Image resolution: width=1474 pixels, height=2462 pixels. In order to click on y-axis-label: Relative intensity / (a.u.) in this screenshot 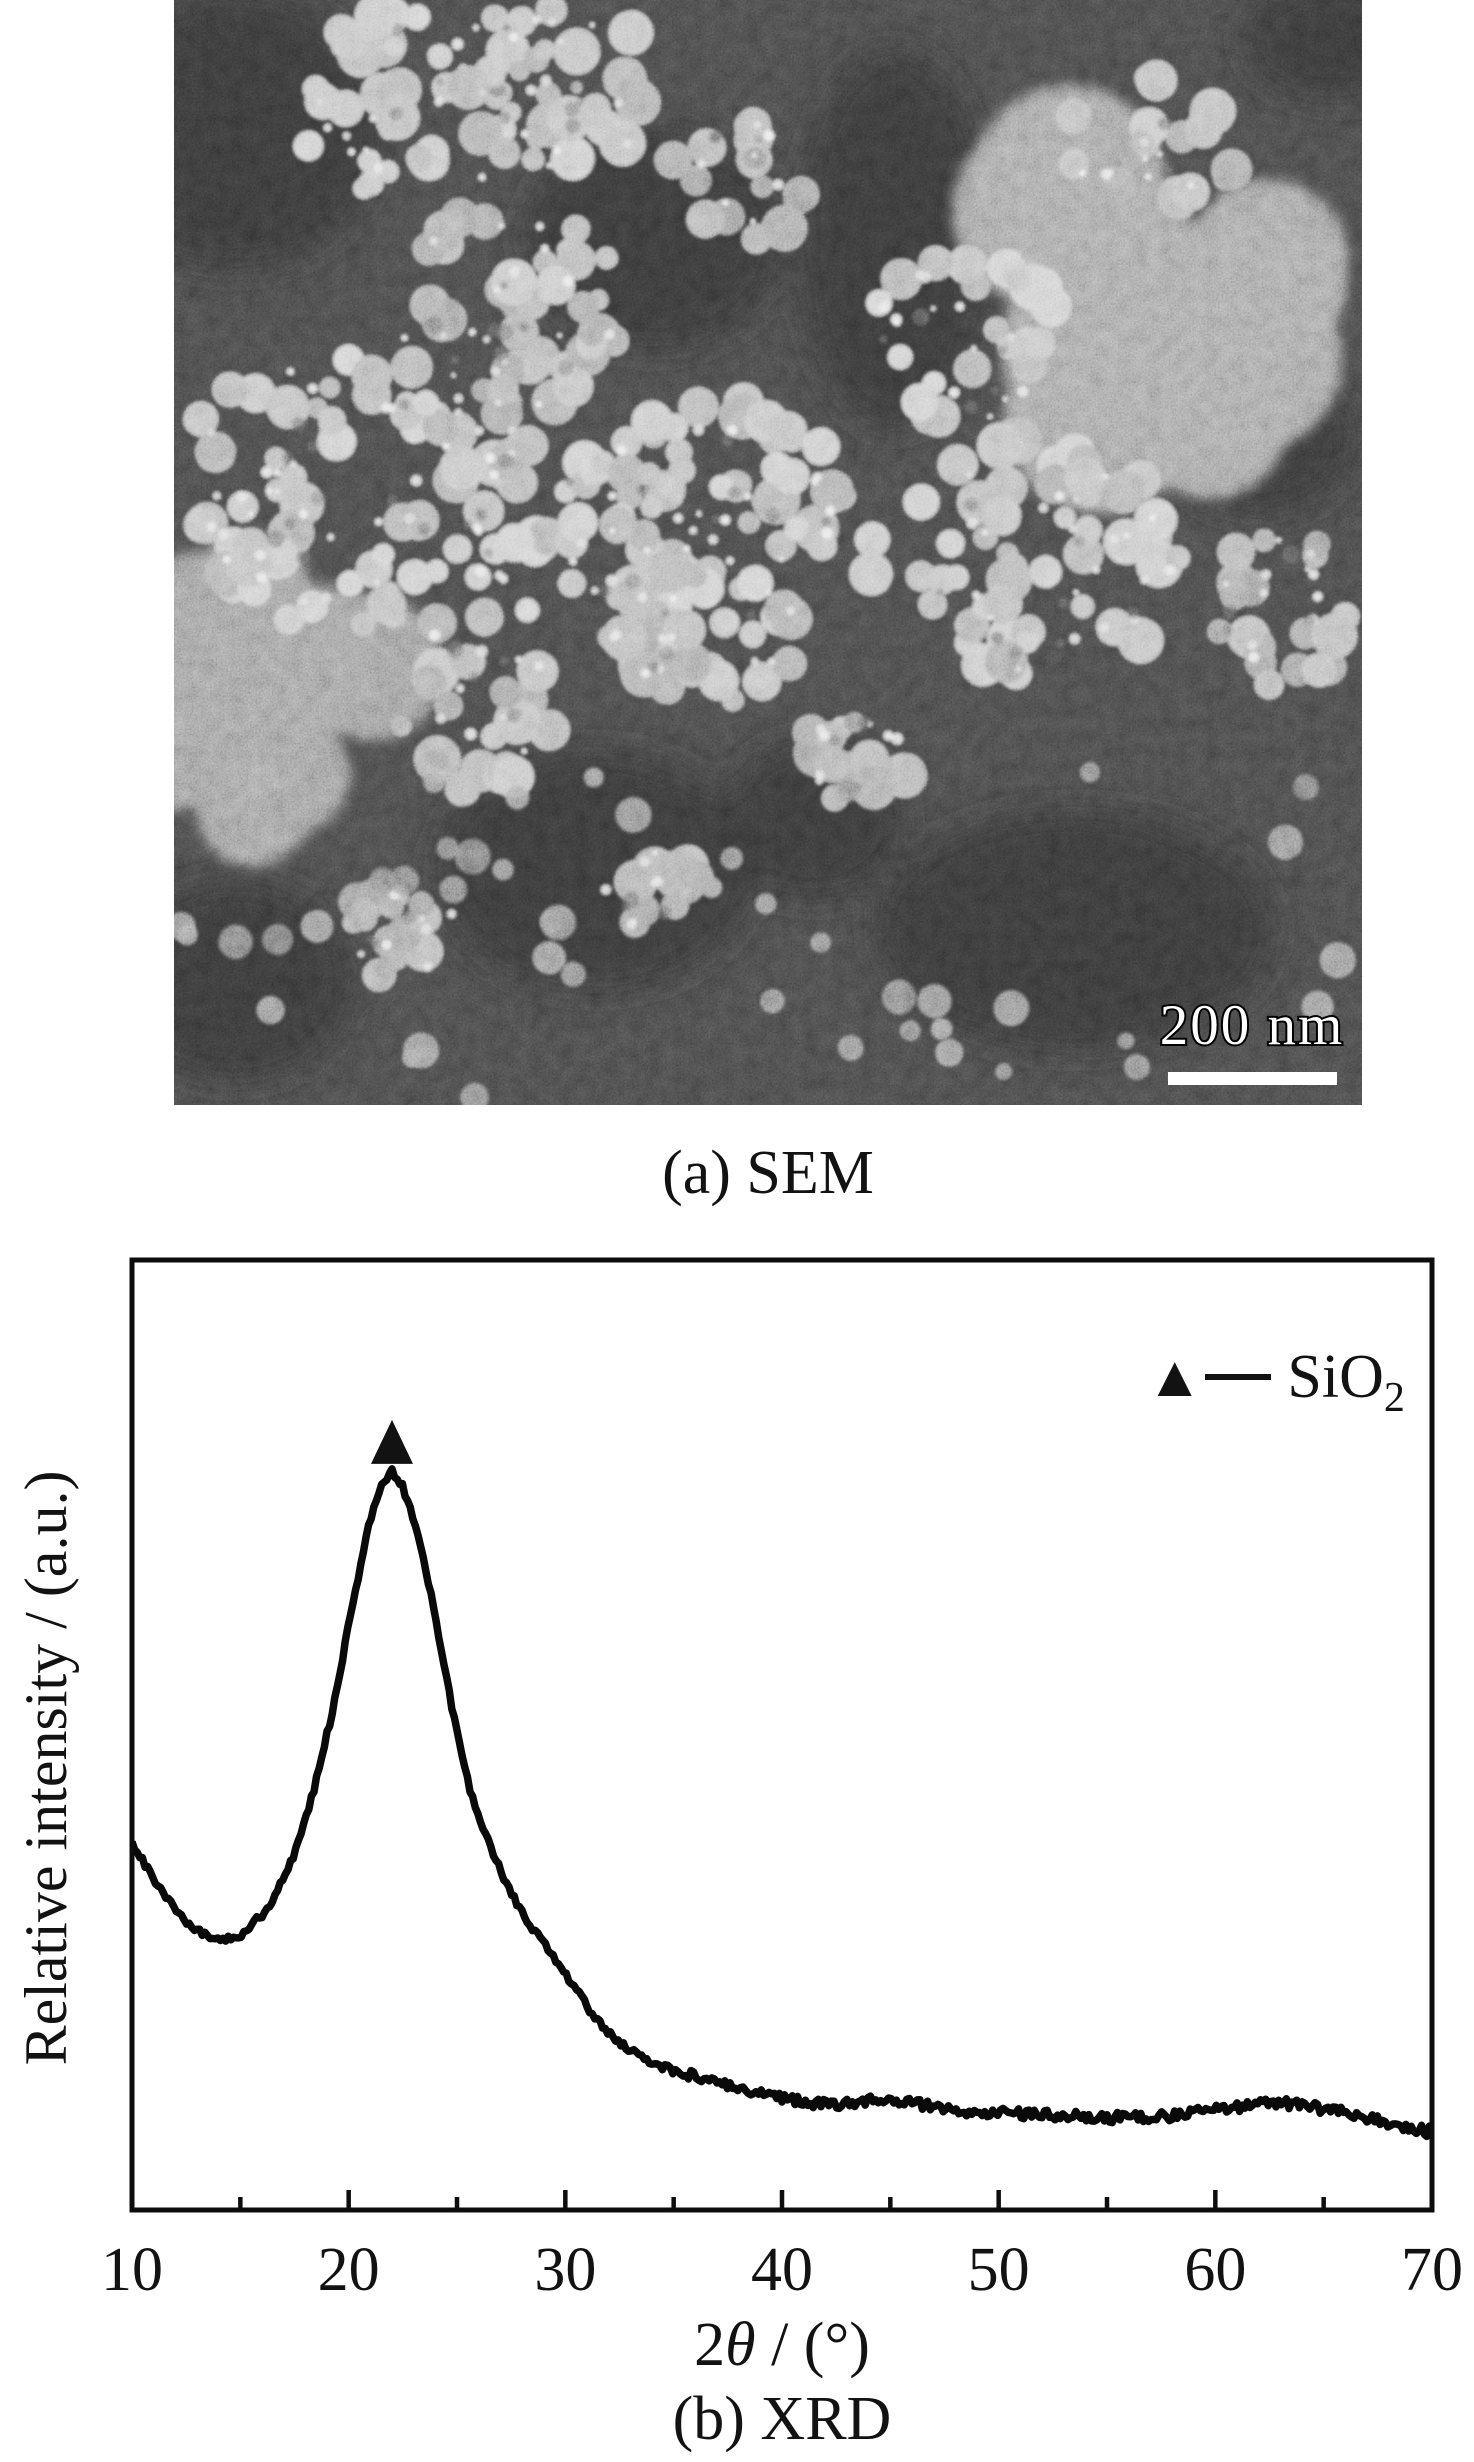, I will do `click(46, 1768)`.